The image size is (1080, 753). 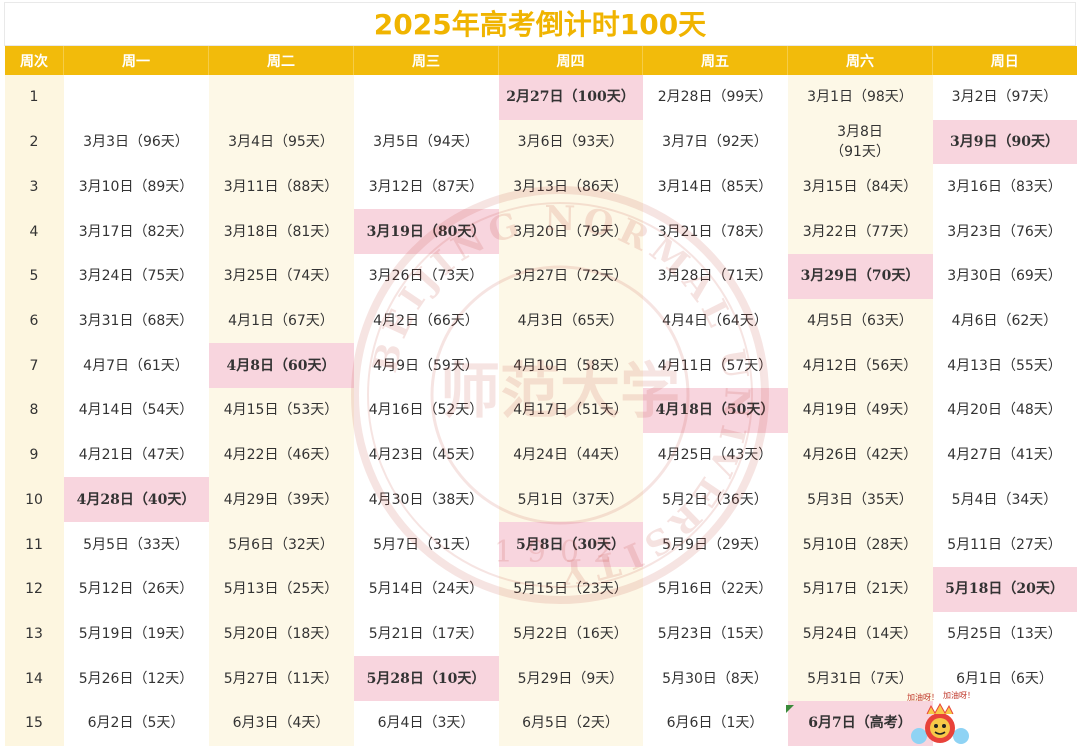 What do you see at coordinates (281, 231) in the screenshot?
I see `date-cell: 3月18日（81天）` at bounding box center [281, 231].